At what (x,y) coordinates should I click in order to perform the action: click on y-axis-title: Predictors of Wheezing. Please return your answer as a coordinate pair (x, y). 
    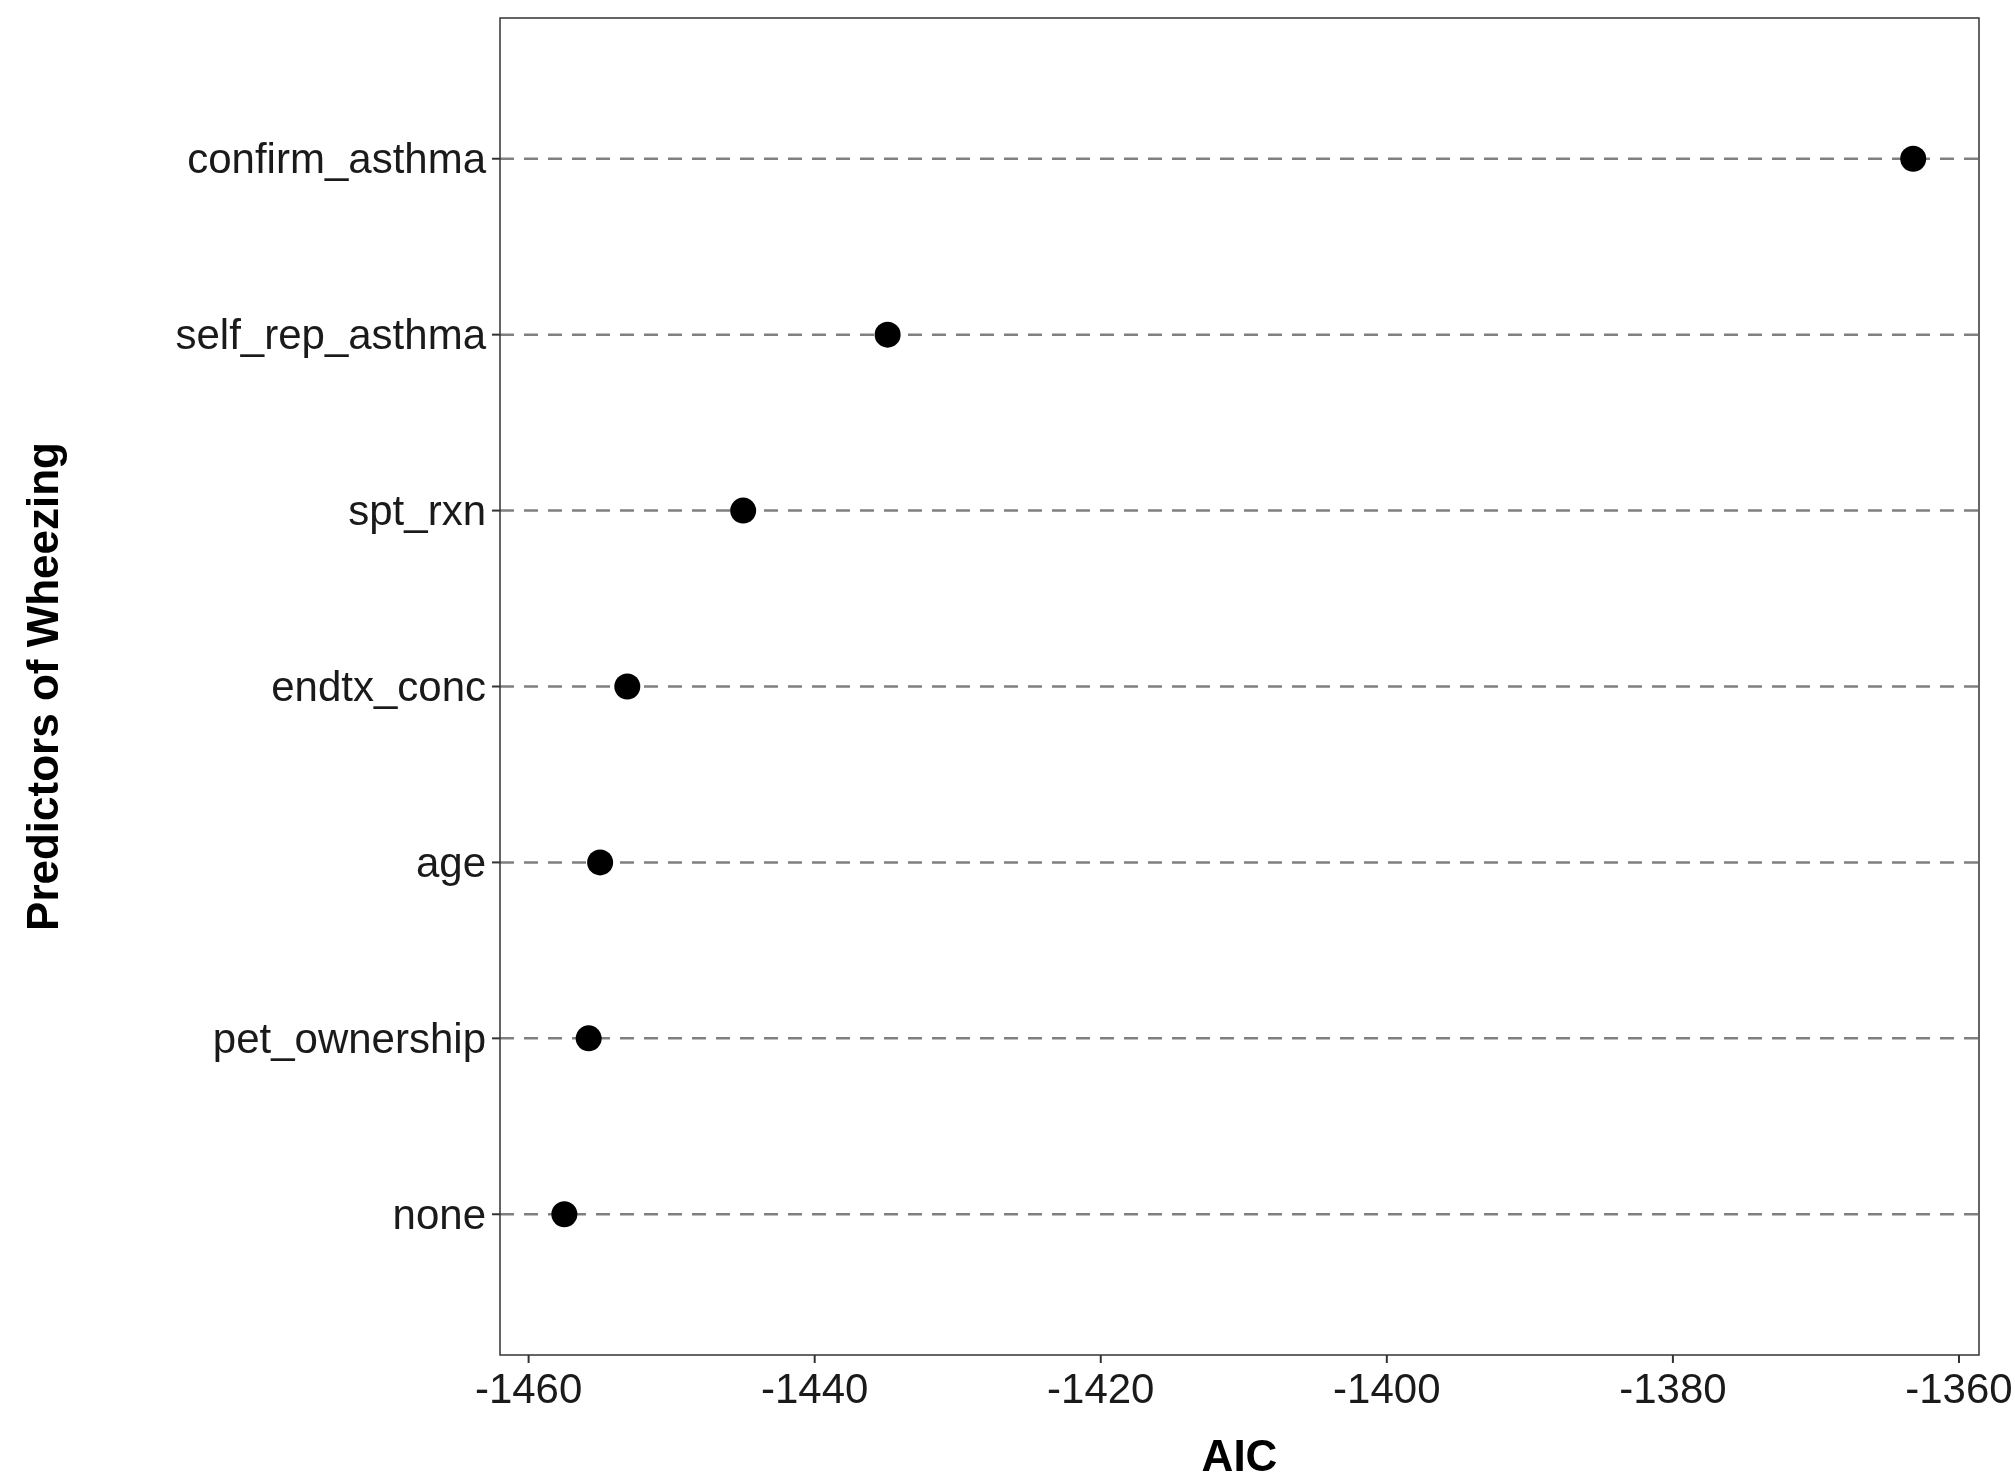
    Looking at the image, I should click on (42, 686).